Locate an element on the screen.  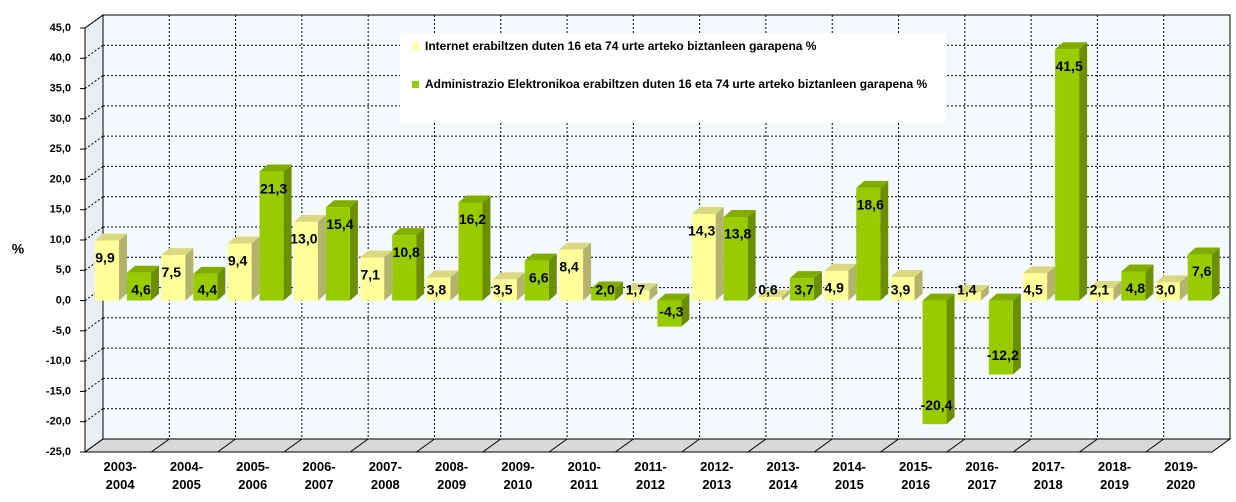
y-axis-label: % is located at coordinates (18, 249).